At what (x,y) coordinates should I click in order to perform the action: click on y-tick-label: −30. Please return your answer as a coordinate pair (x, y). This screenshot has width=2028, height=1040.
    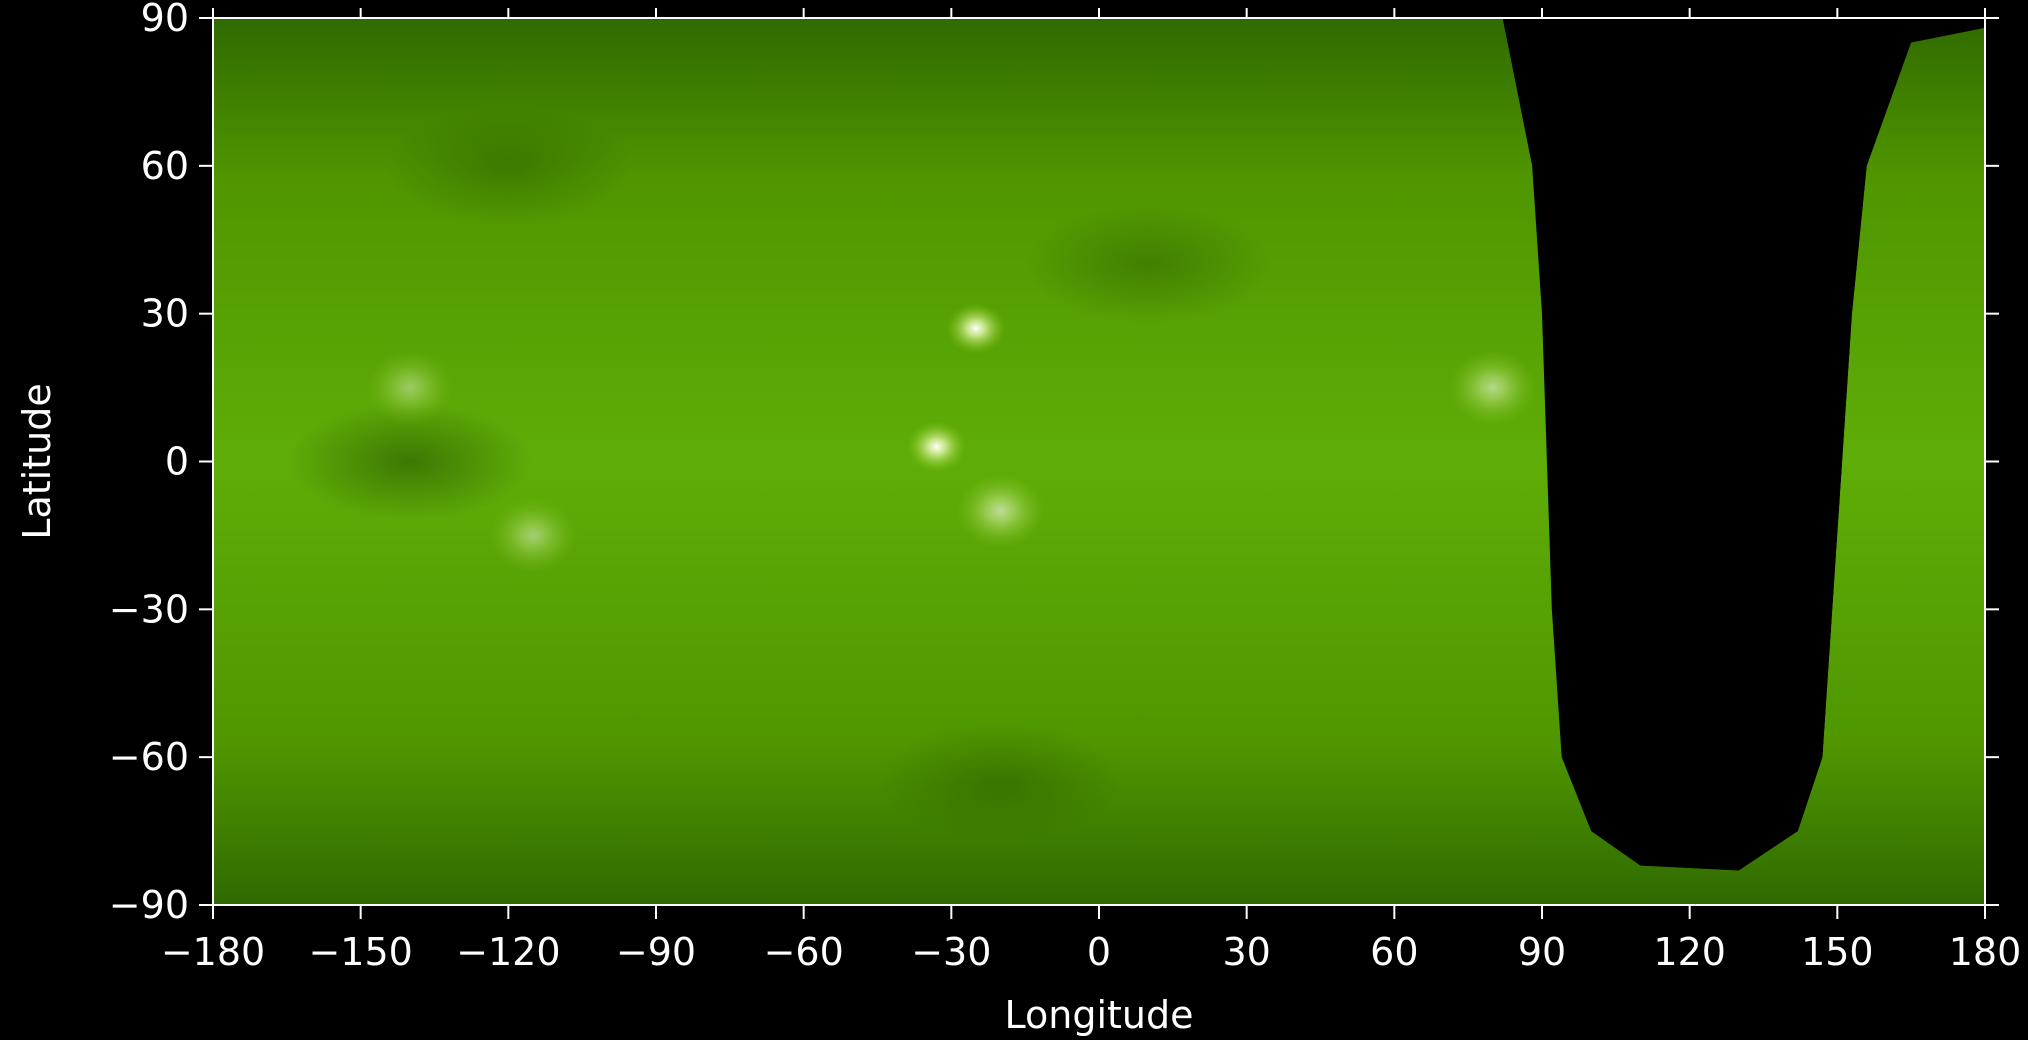
    Looking at the image, I should click on (149, 609).